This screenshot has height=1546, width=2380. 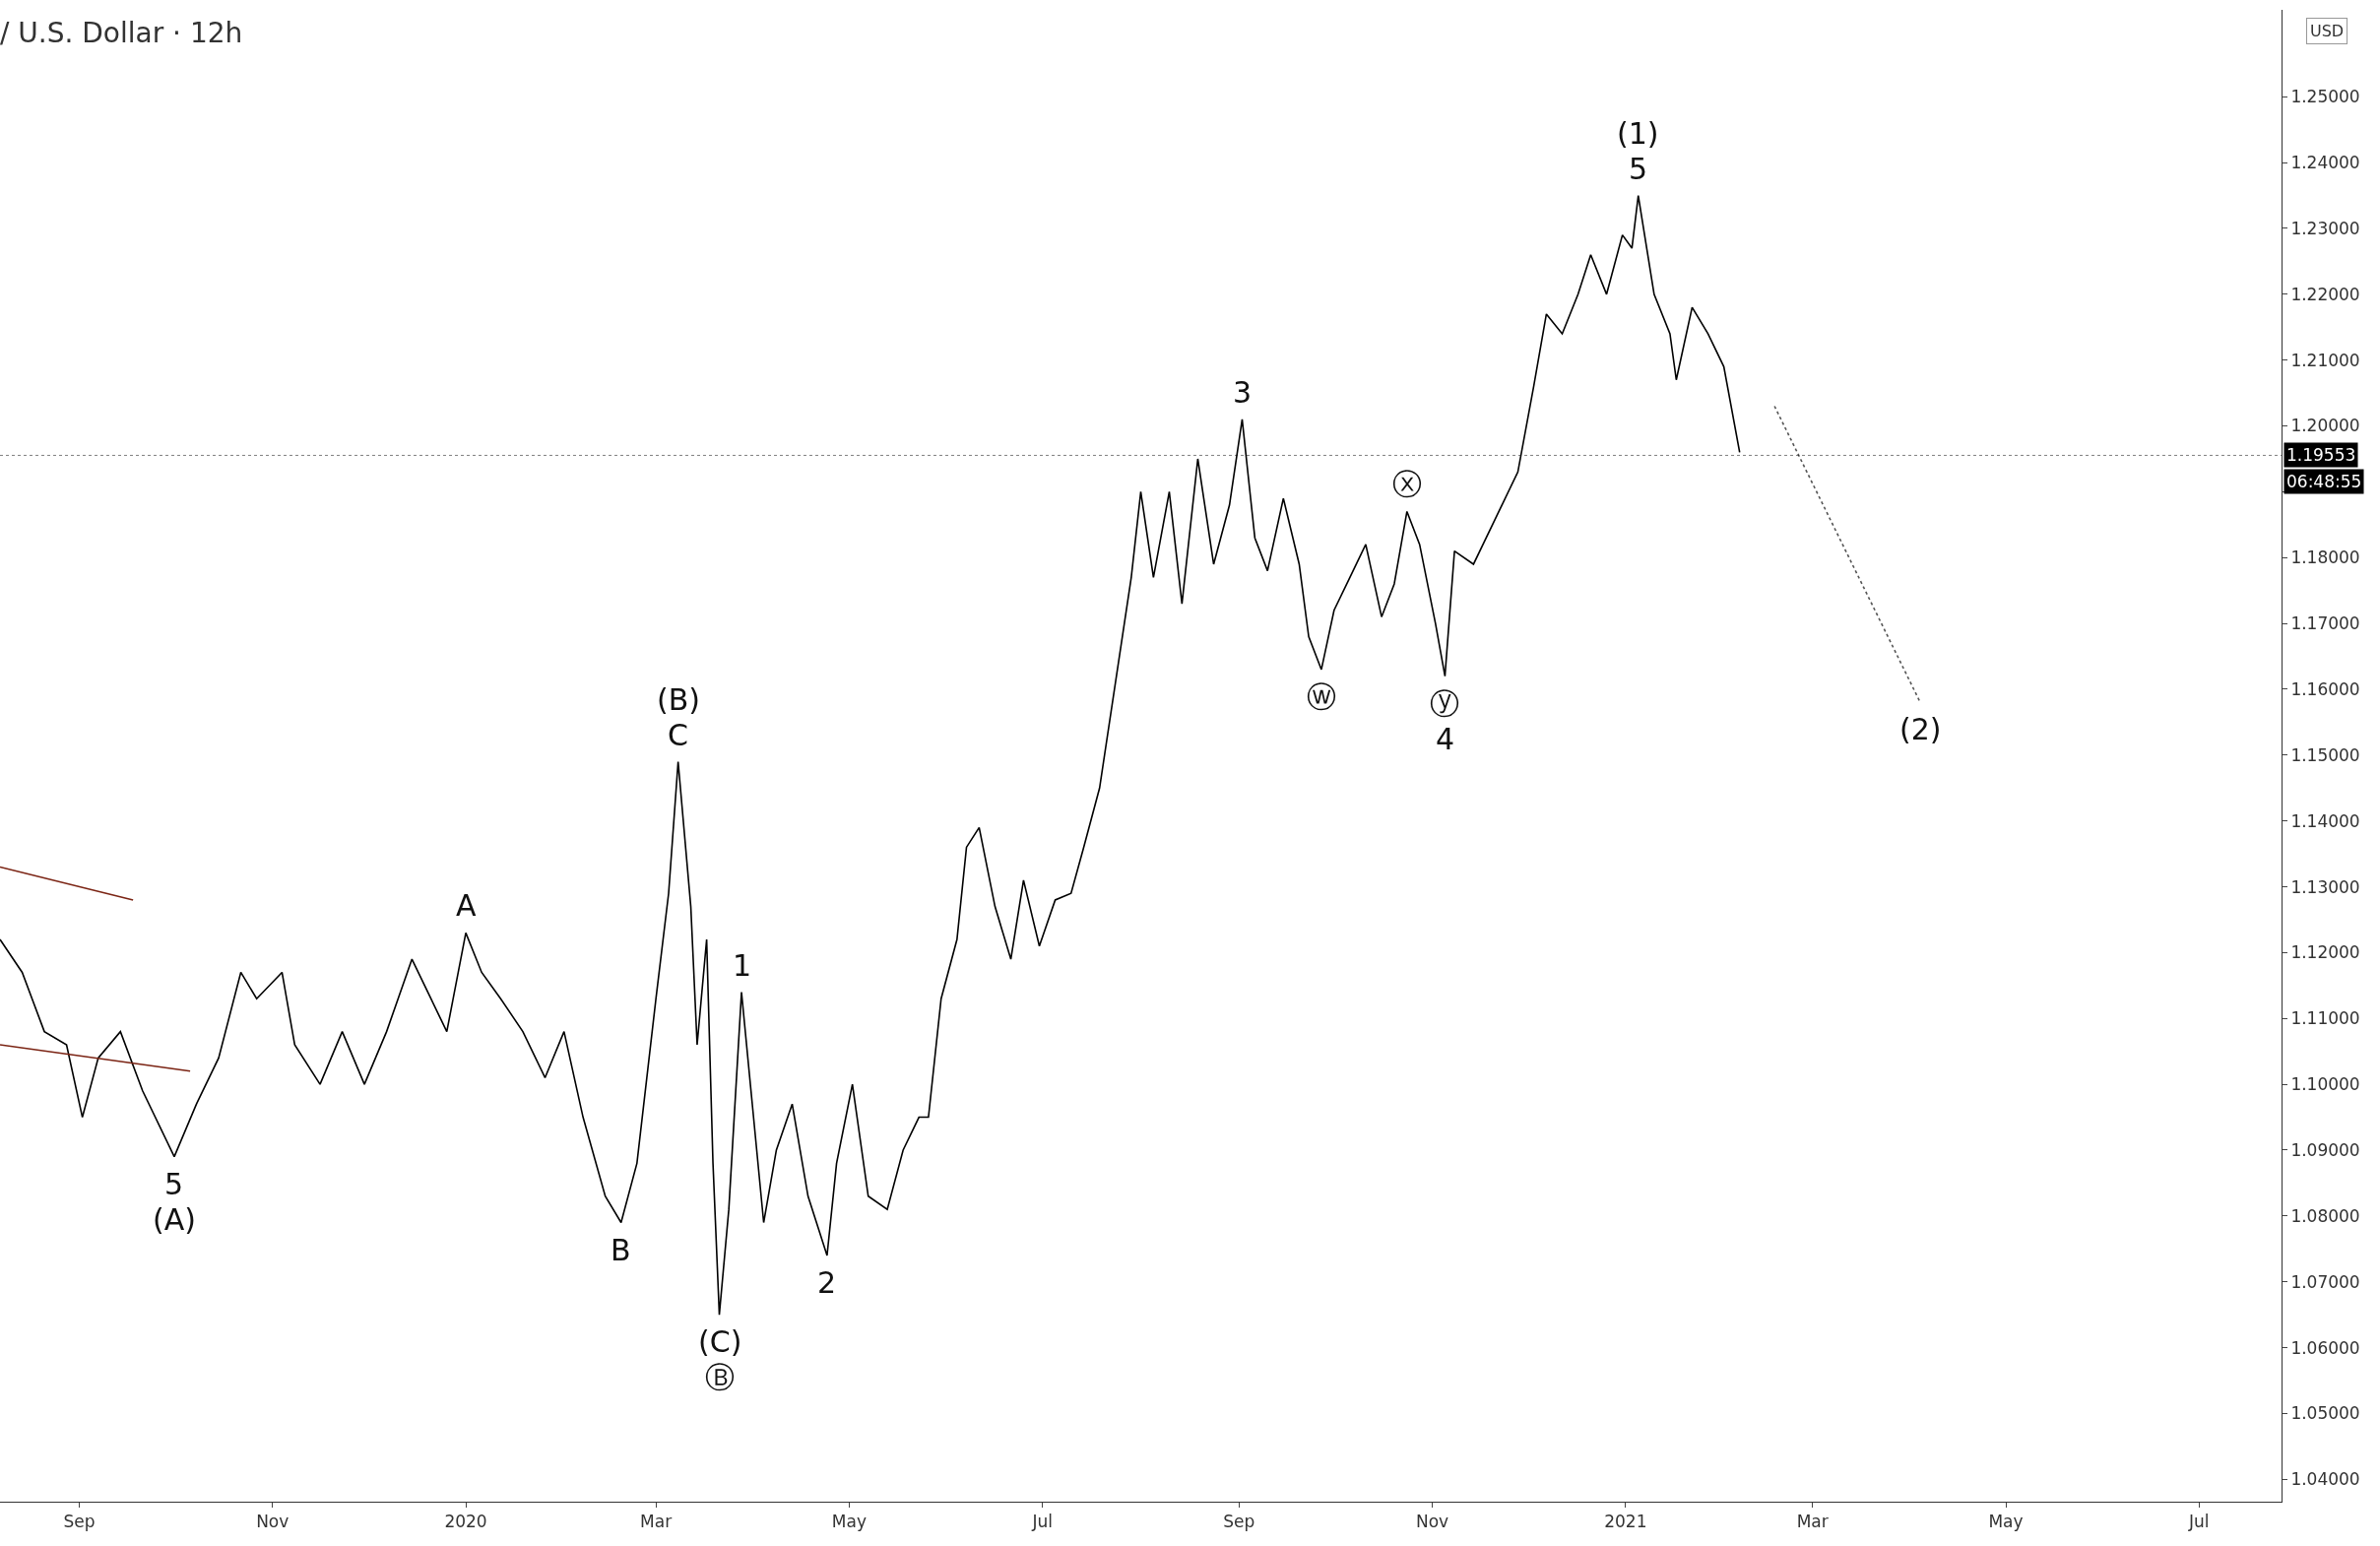 I want to click on annotation: B, so click(x=621, y=1250).